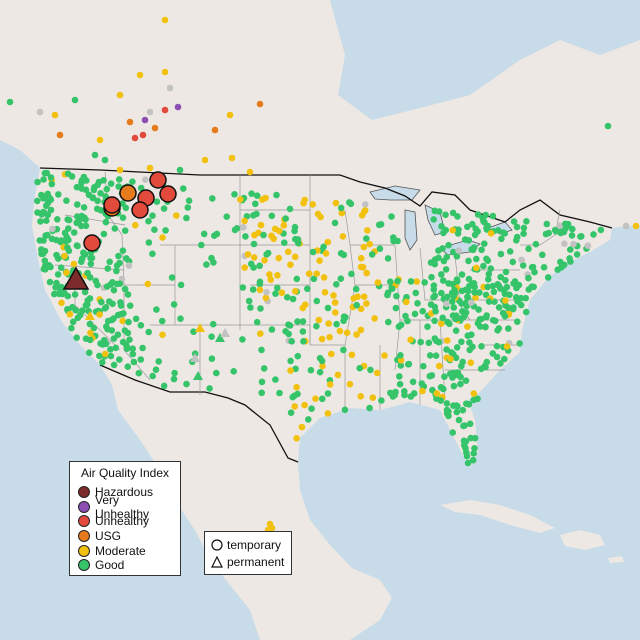 The height and width of the screenshot is (640, 640). I want to click on permanent-monitor-marker, so click(220, 337).